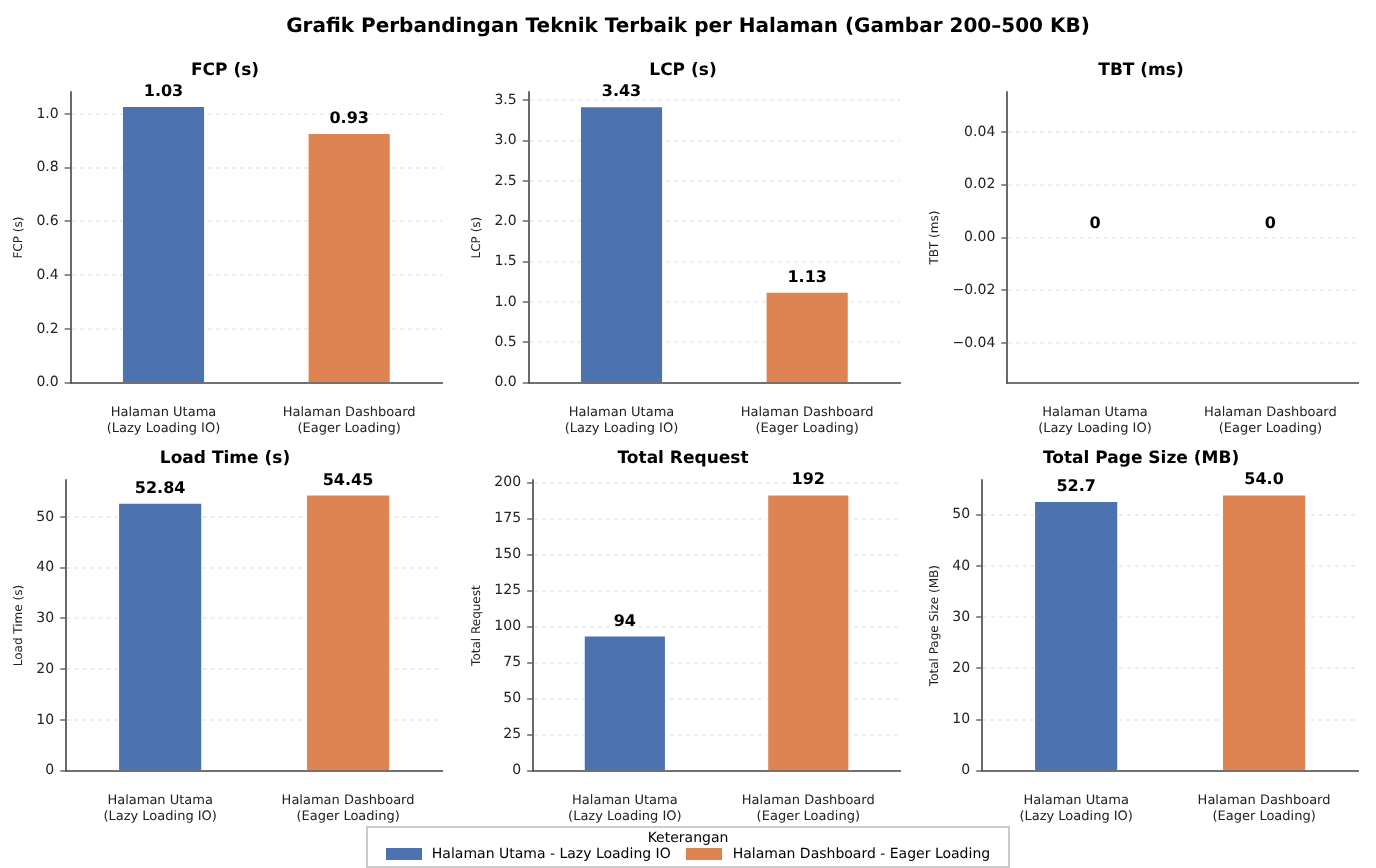 The width and height of the screenshot is (1376, 868). I want to click on chart-title: LCP (s), so click(683, 70).